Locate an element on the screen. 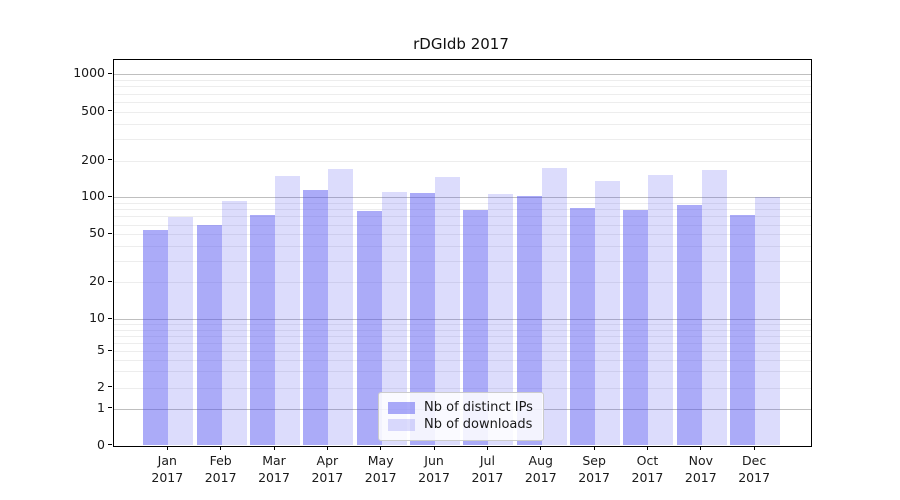 This screenshot has height=500, width=900. x-tick-label: Jan 2017 is located at coordinates (167, 468).